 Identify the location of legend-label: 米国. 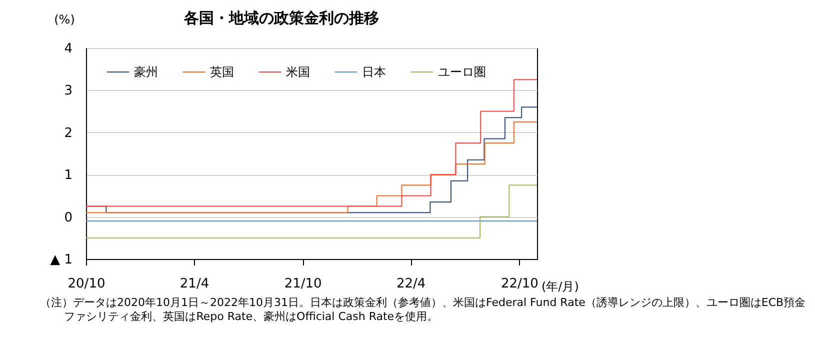
(298, 72).